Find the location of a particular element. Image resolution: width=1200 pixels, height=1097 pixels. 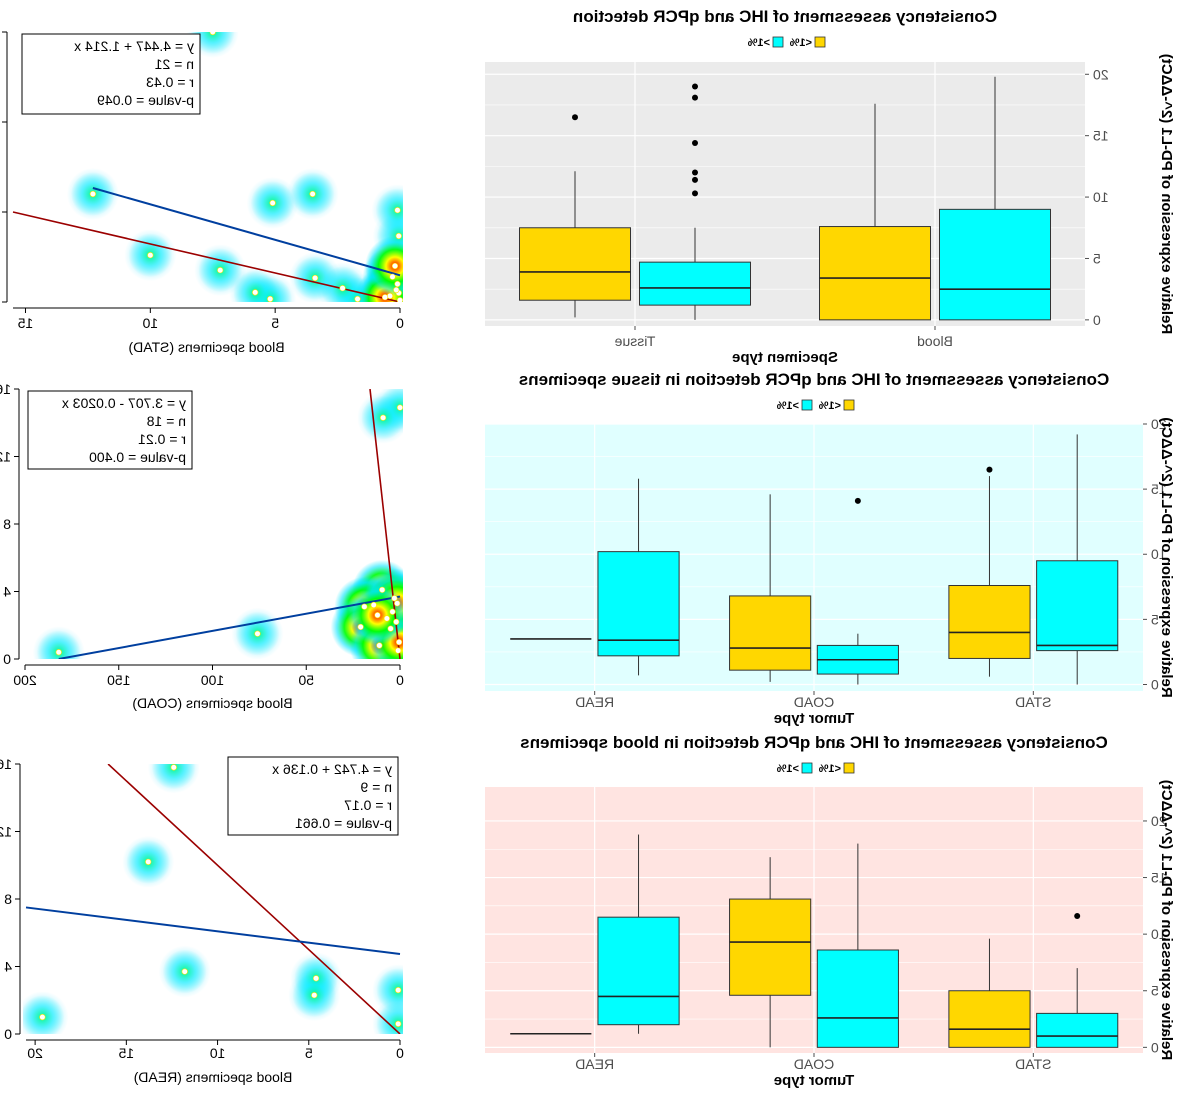

sc1-fit-line is located at coordinates (246, 232).